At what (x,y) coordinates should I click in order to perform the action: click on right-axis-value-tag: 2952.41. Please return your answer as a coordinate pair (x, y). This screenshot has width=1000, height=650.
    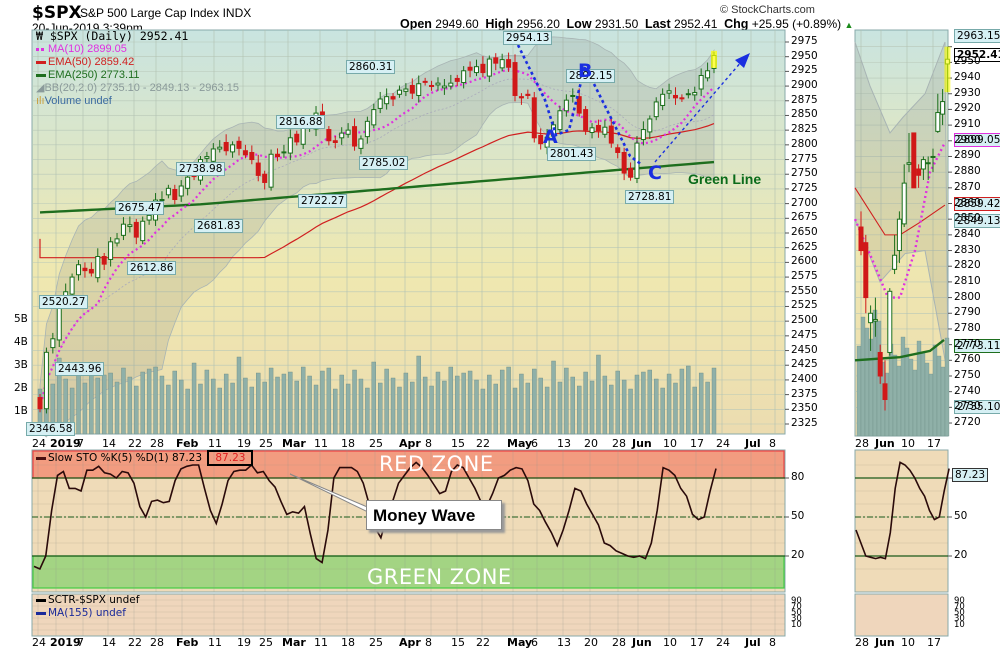
    Looking at the image, I should click on (977, 55).